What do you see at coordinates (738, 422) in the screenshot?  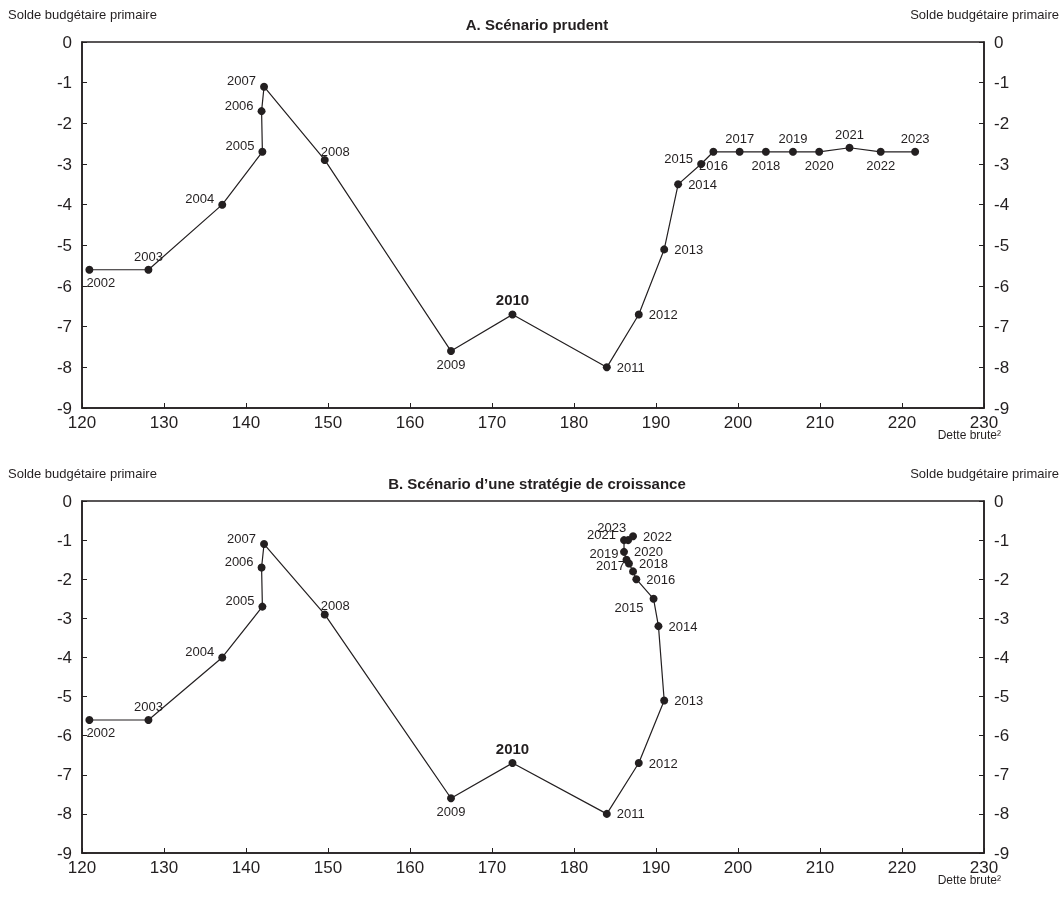 I see `x-tick-label: 200` at bounding box center [738, 422].